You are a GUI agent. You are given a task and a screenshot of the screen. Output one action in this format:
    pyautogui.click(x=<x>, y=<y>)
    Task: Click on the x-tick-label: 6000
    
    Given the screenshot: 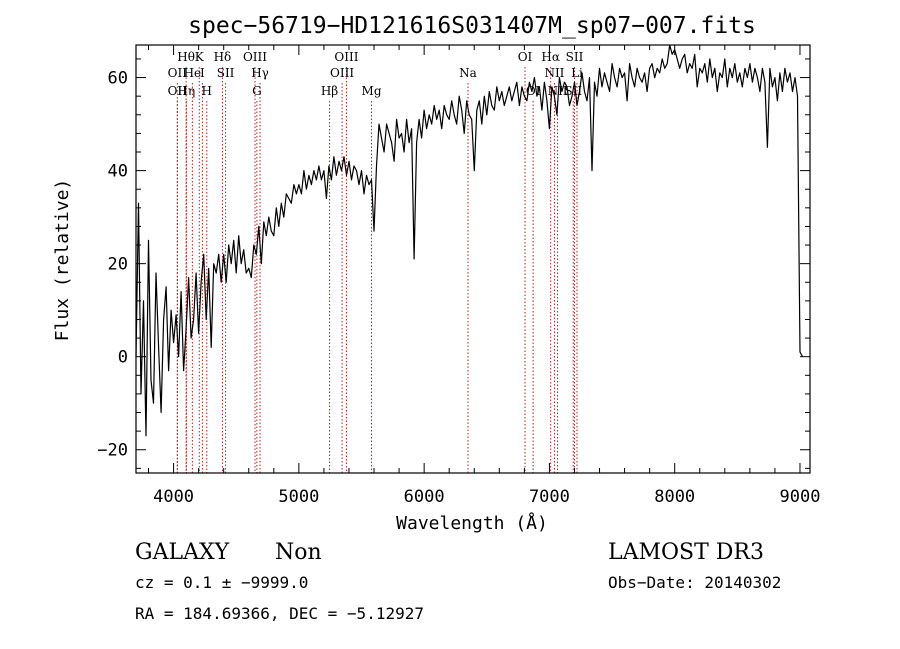 What is the action you would take?
    pyautogui.click(x=424, y=497)
    